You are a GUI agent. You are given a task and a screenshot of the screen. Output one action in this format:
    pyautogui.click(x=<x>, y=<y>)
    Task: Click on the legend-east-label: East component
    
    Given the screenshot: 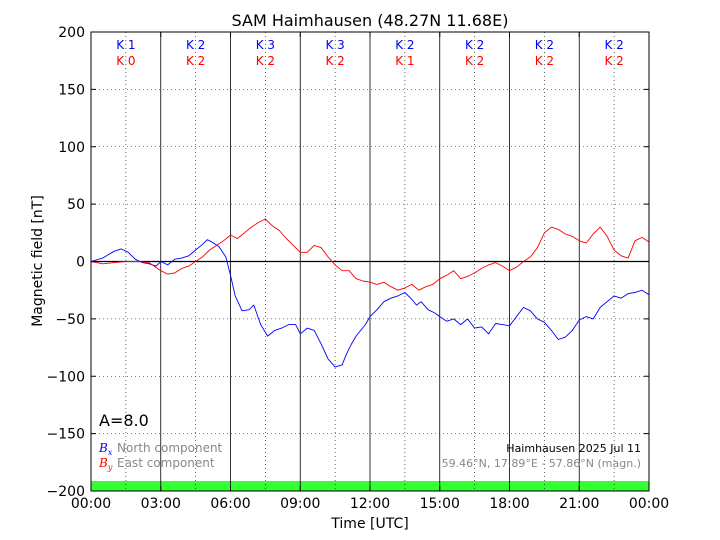 What is the action you would take?
    pyautogui.click(x=166, y=463)
    